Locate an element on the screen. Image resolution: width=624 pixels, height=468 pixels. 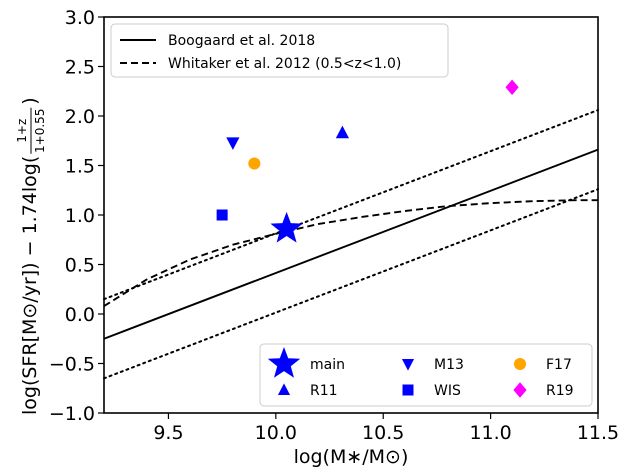
data-point-wis is located at coordinates (222, 215).